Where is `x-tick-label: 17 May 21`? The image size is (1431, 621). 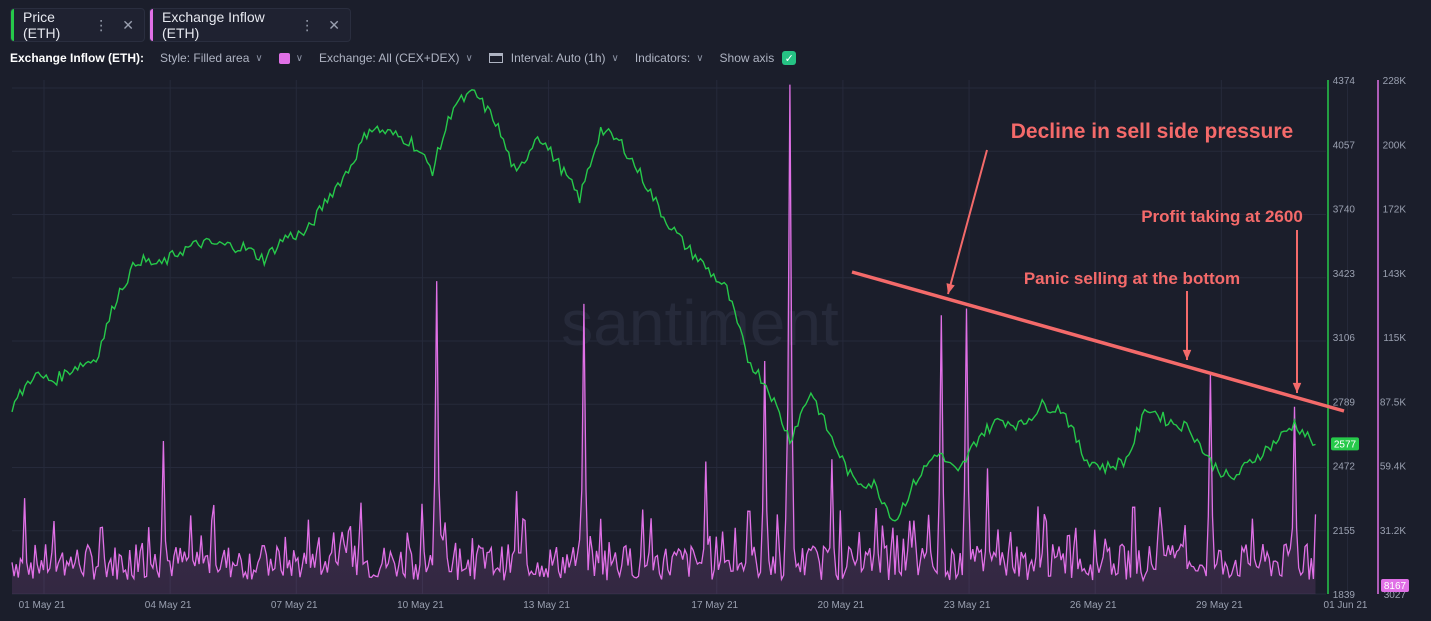
x-tick-label: 17 May 21 is located at coordinates (714, 605).